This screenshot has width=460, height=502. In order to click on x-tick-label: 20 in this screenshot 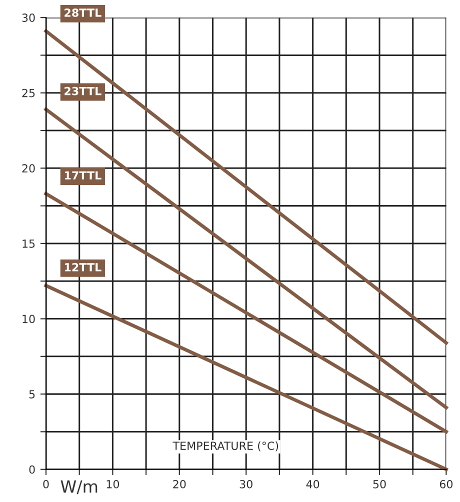, I will do `click(179, 484)`.